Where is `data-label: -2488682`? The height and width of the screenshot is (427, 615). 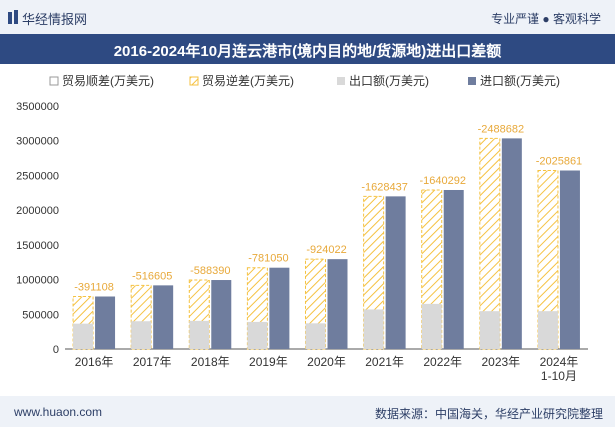 data-label: -2488682 is located at coordinates (501, 129).